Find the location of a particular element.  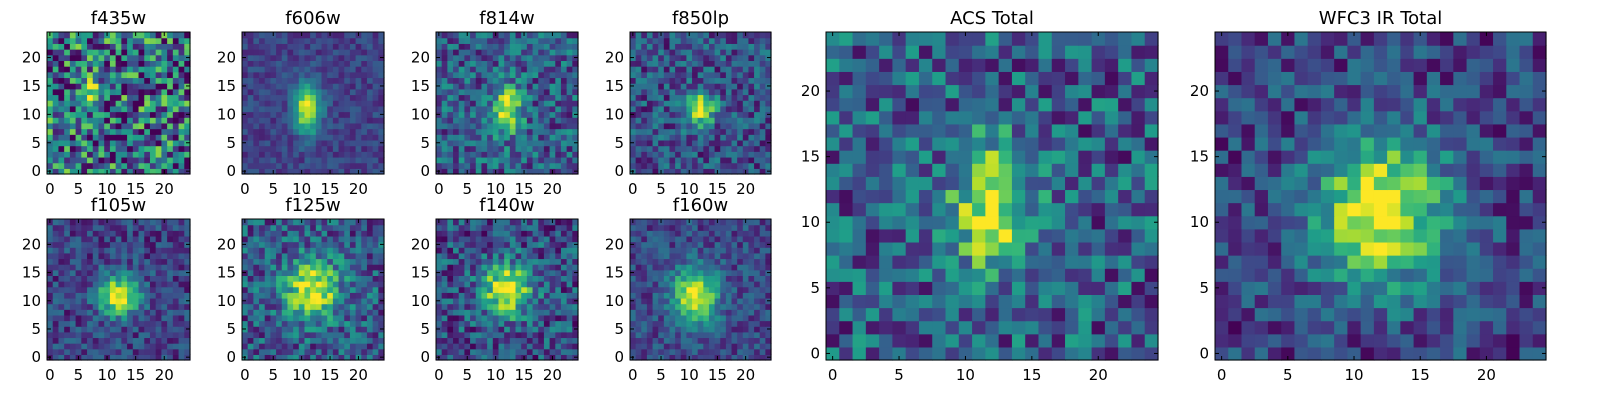

y-tick-label: 15 is located at coordinates (614, 86).